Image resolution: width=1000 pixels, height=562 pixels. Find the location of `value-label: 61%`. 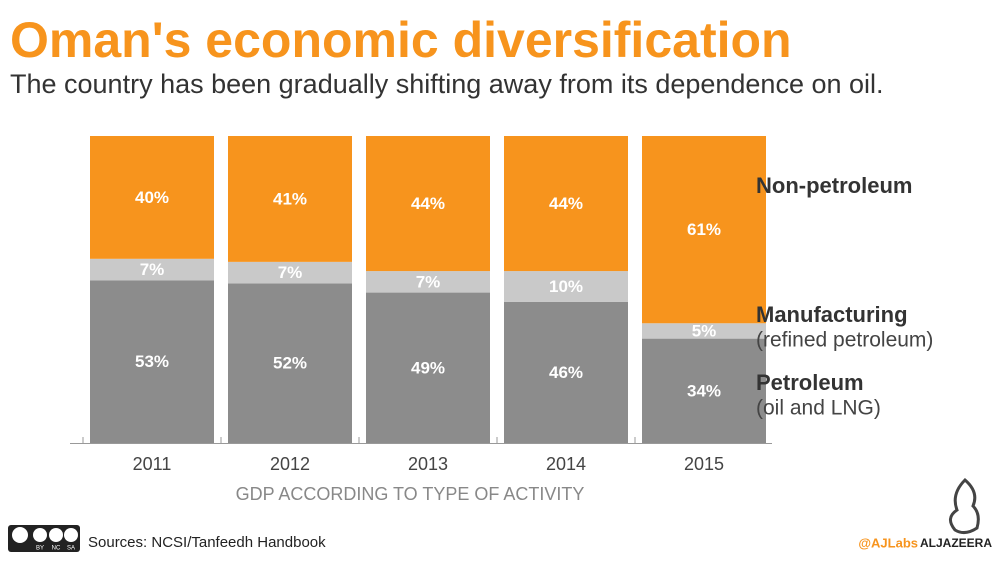

value-label: 61% is located at coordinates (704, 229).